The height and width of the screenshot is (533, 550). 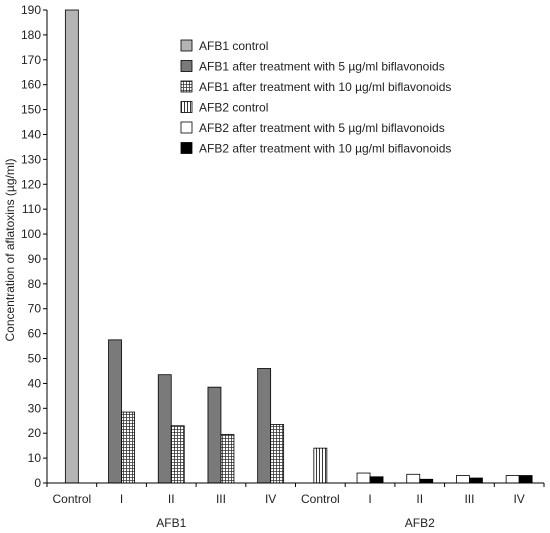 What do you see at coordinates (31, 110) in the screenshot?
I see `y-tick-label: 150` at bounding box center [31, 110].